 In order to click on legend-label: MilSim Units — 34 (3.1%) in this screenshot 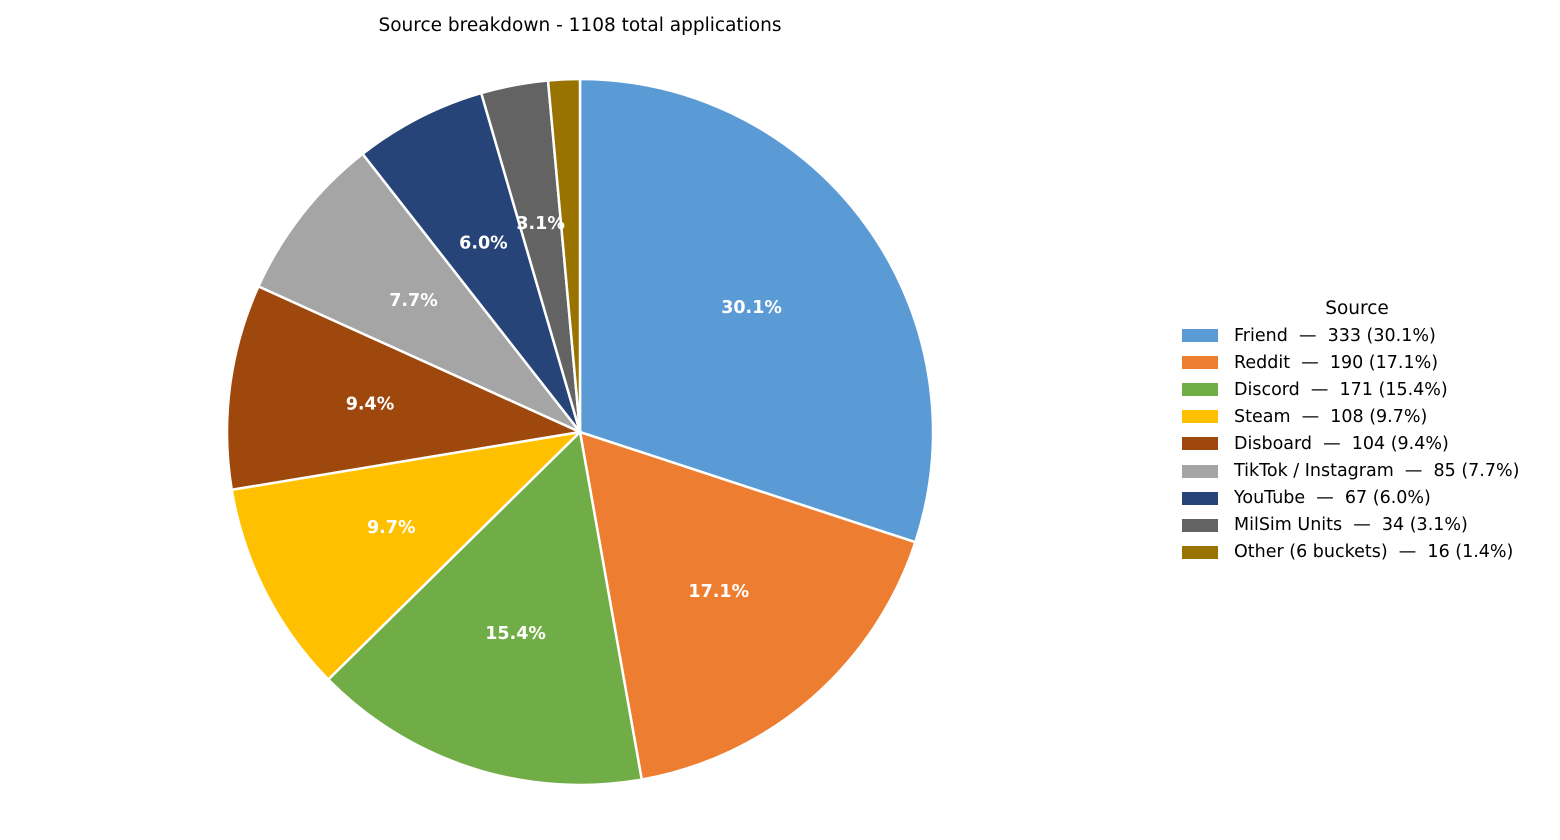, I will do `click(1351, 525)`.